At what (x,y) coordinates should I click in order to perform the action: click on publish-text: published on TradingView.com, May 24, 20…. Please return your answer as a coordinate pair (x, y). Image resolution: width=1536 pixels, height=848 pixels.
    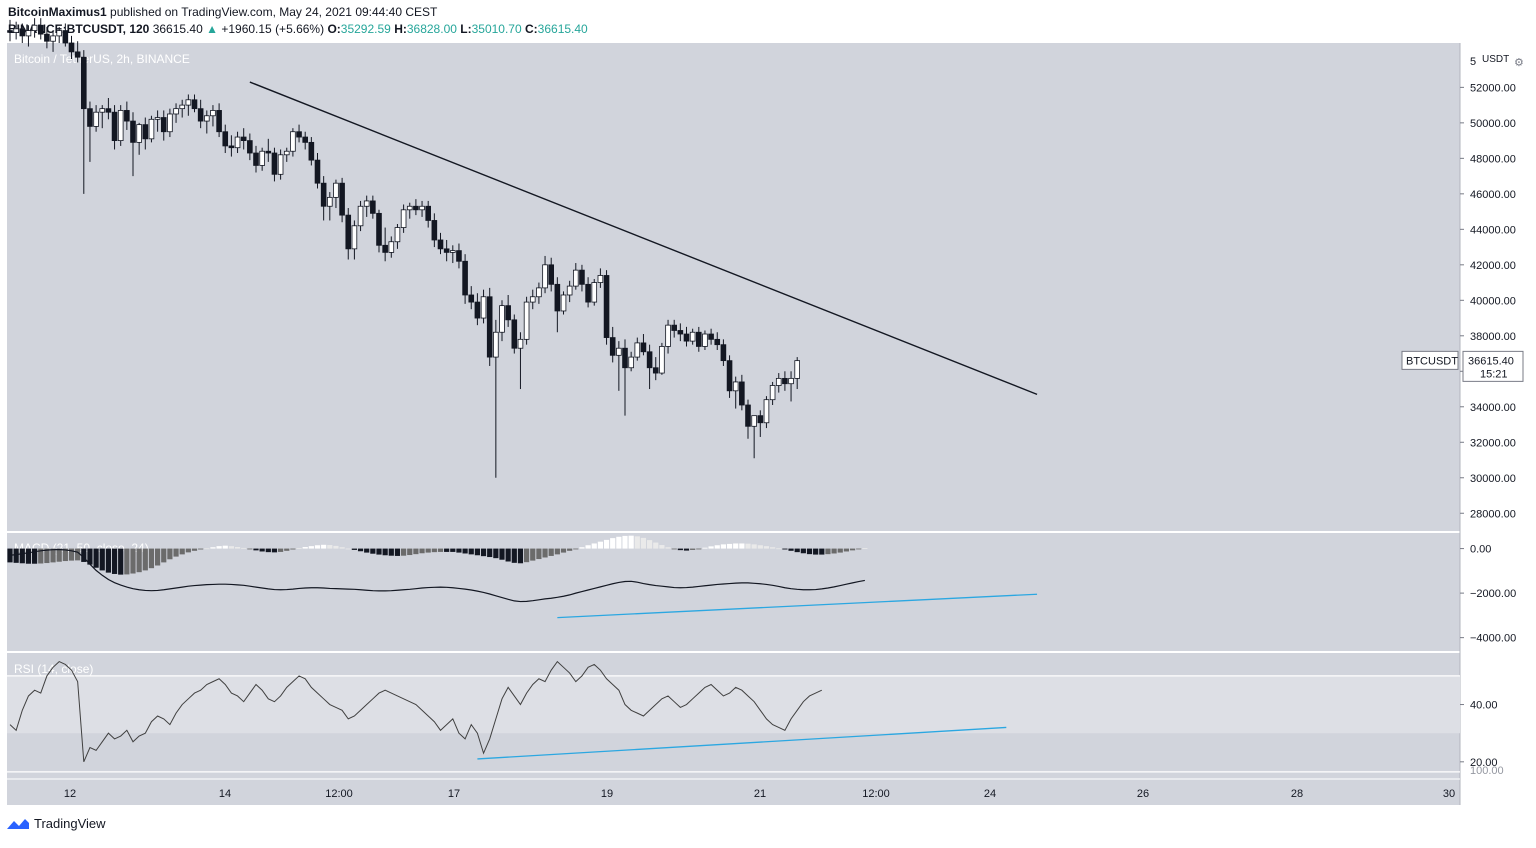
    Looking at the image, I should click on (274, 12).